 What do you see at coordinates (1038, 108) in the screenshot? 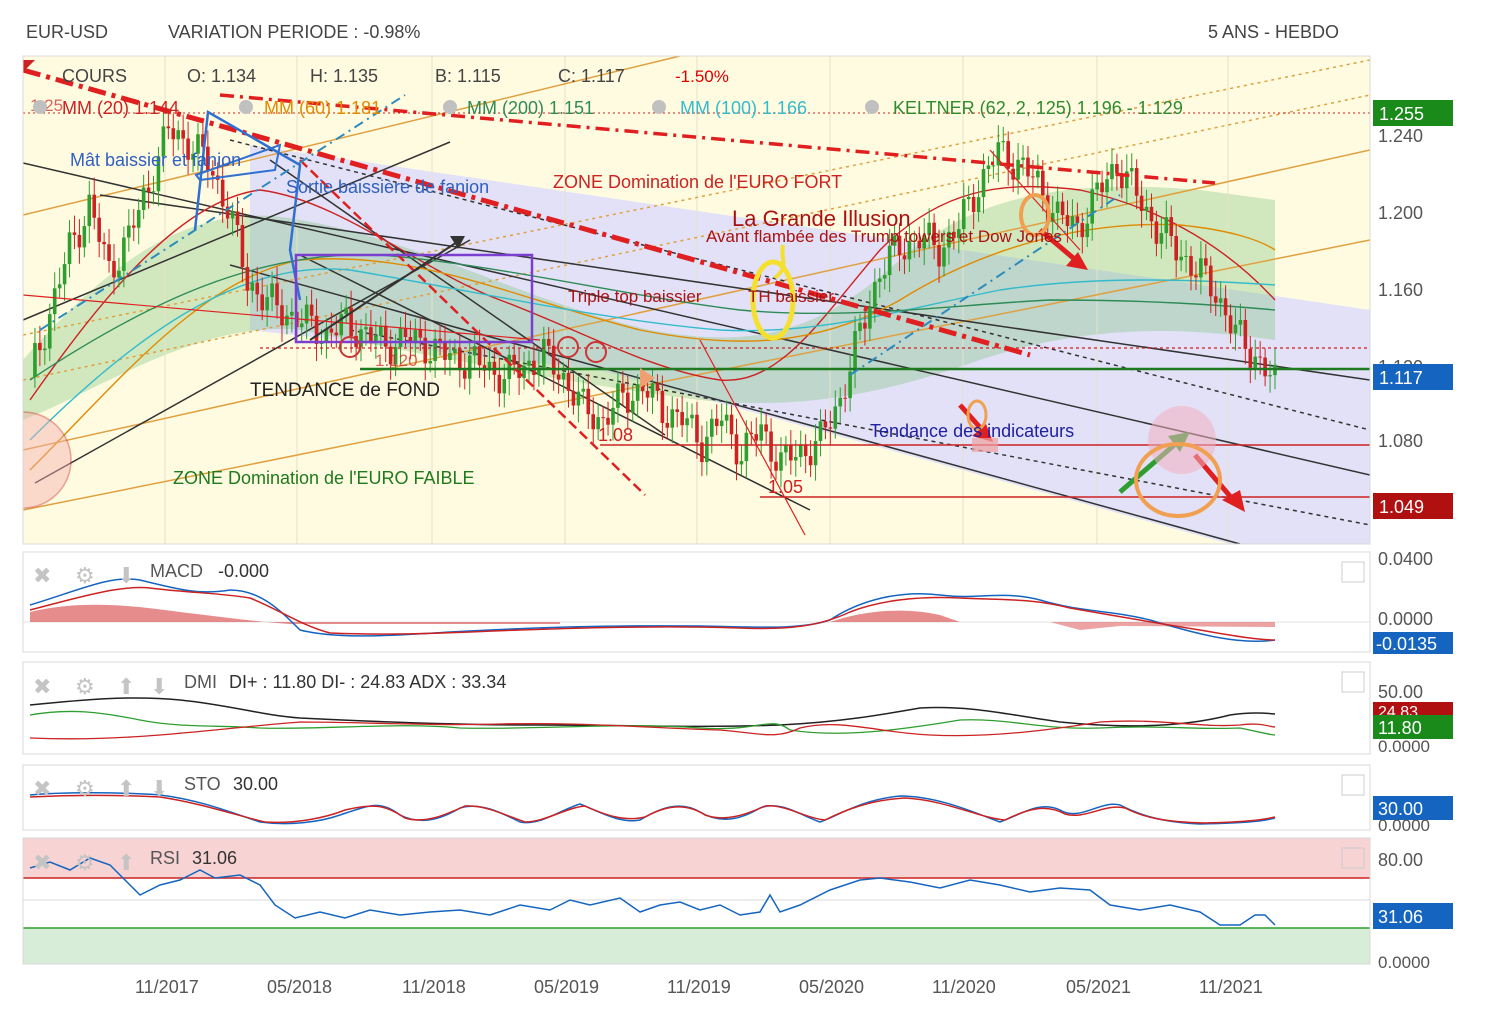
I see `legend-keltner: KELTNER (62, 2, 125) 1.196 - 1.129` at bounding box center [1038, 108].